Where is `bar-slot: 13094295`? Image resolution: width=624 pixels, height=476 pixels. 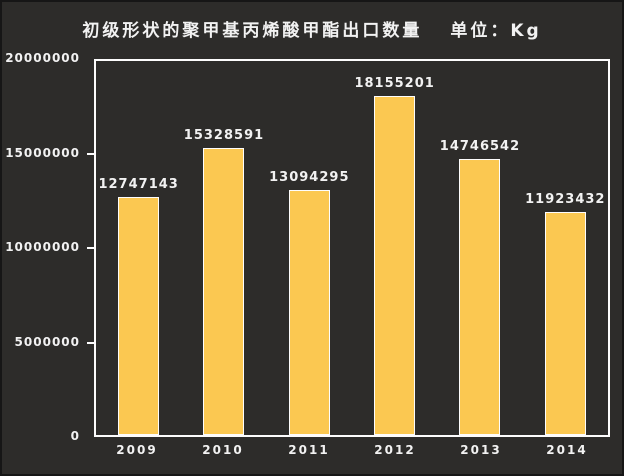 bar-slot: 13094295 is located at coordinates (309, 248).